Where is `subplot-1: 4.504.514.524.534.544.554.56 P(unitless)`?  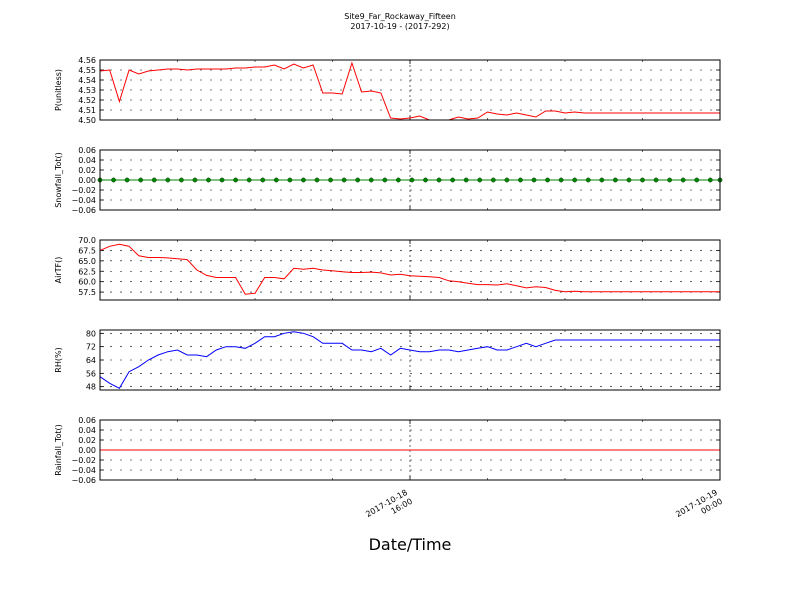 subplot-1: 4.504.514.524.534.544.554.56 P(unitless) is located at coordinates (387, 90).